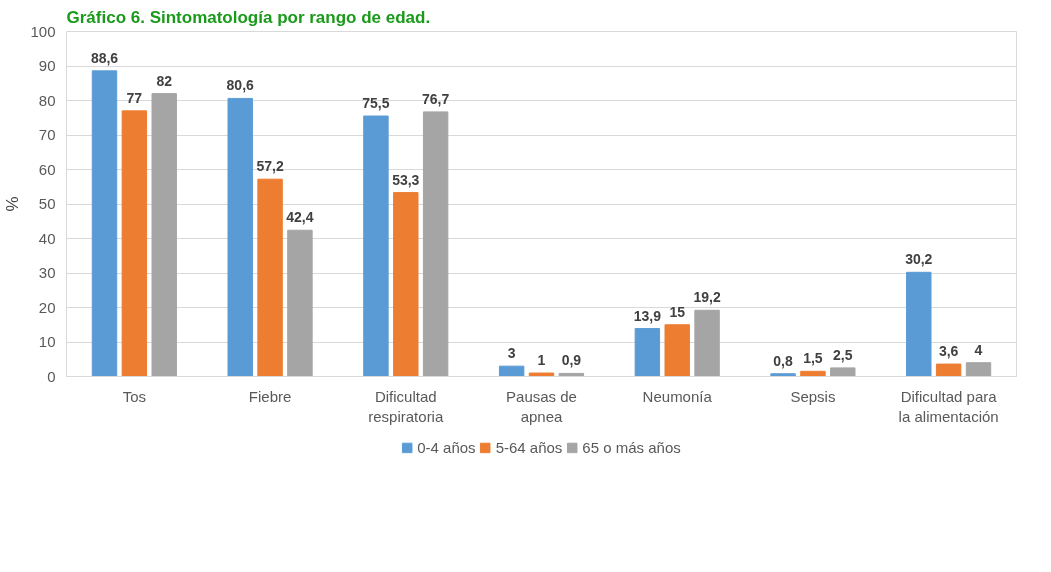 The width and height of the screenshot is (1051, 572). I want to click on data-label: 42,4, so click(300, 217).